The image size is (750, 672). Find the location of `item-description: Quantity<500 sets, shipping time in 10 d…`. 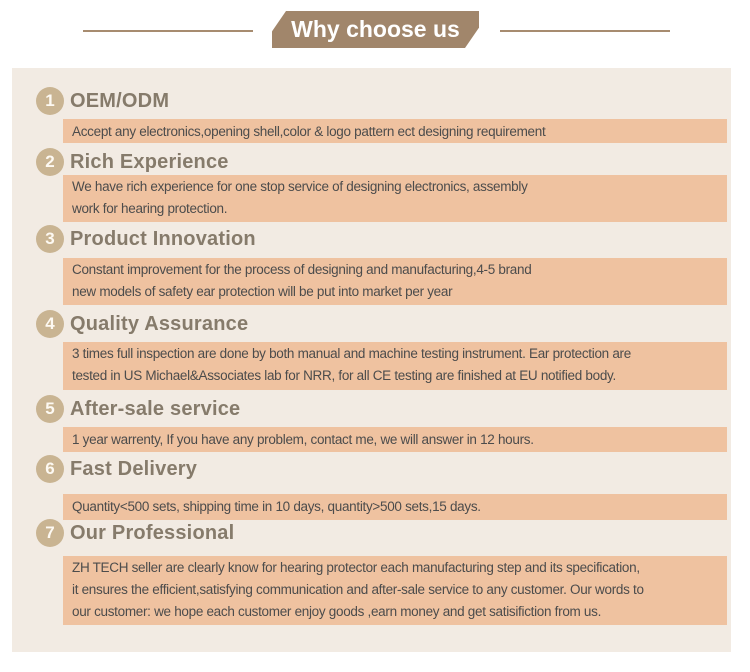

item-description: Quantity<500 sets, shipping time in 10 d… is located at coordinates (395, 507).